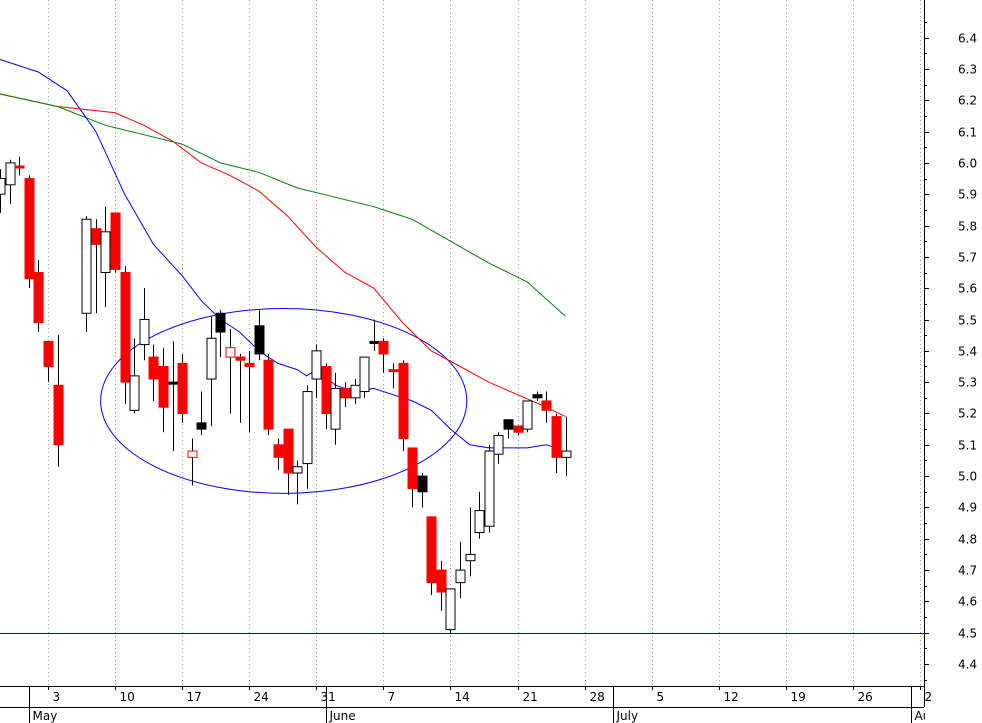 The height and width of the screenshot is (723, 982). Describe the element at coordinates (967, 383) in the screenshot. I see `y-tick-label: 5.3` at that location.